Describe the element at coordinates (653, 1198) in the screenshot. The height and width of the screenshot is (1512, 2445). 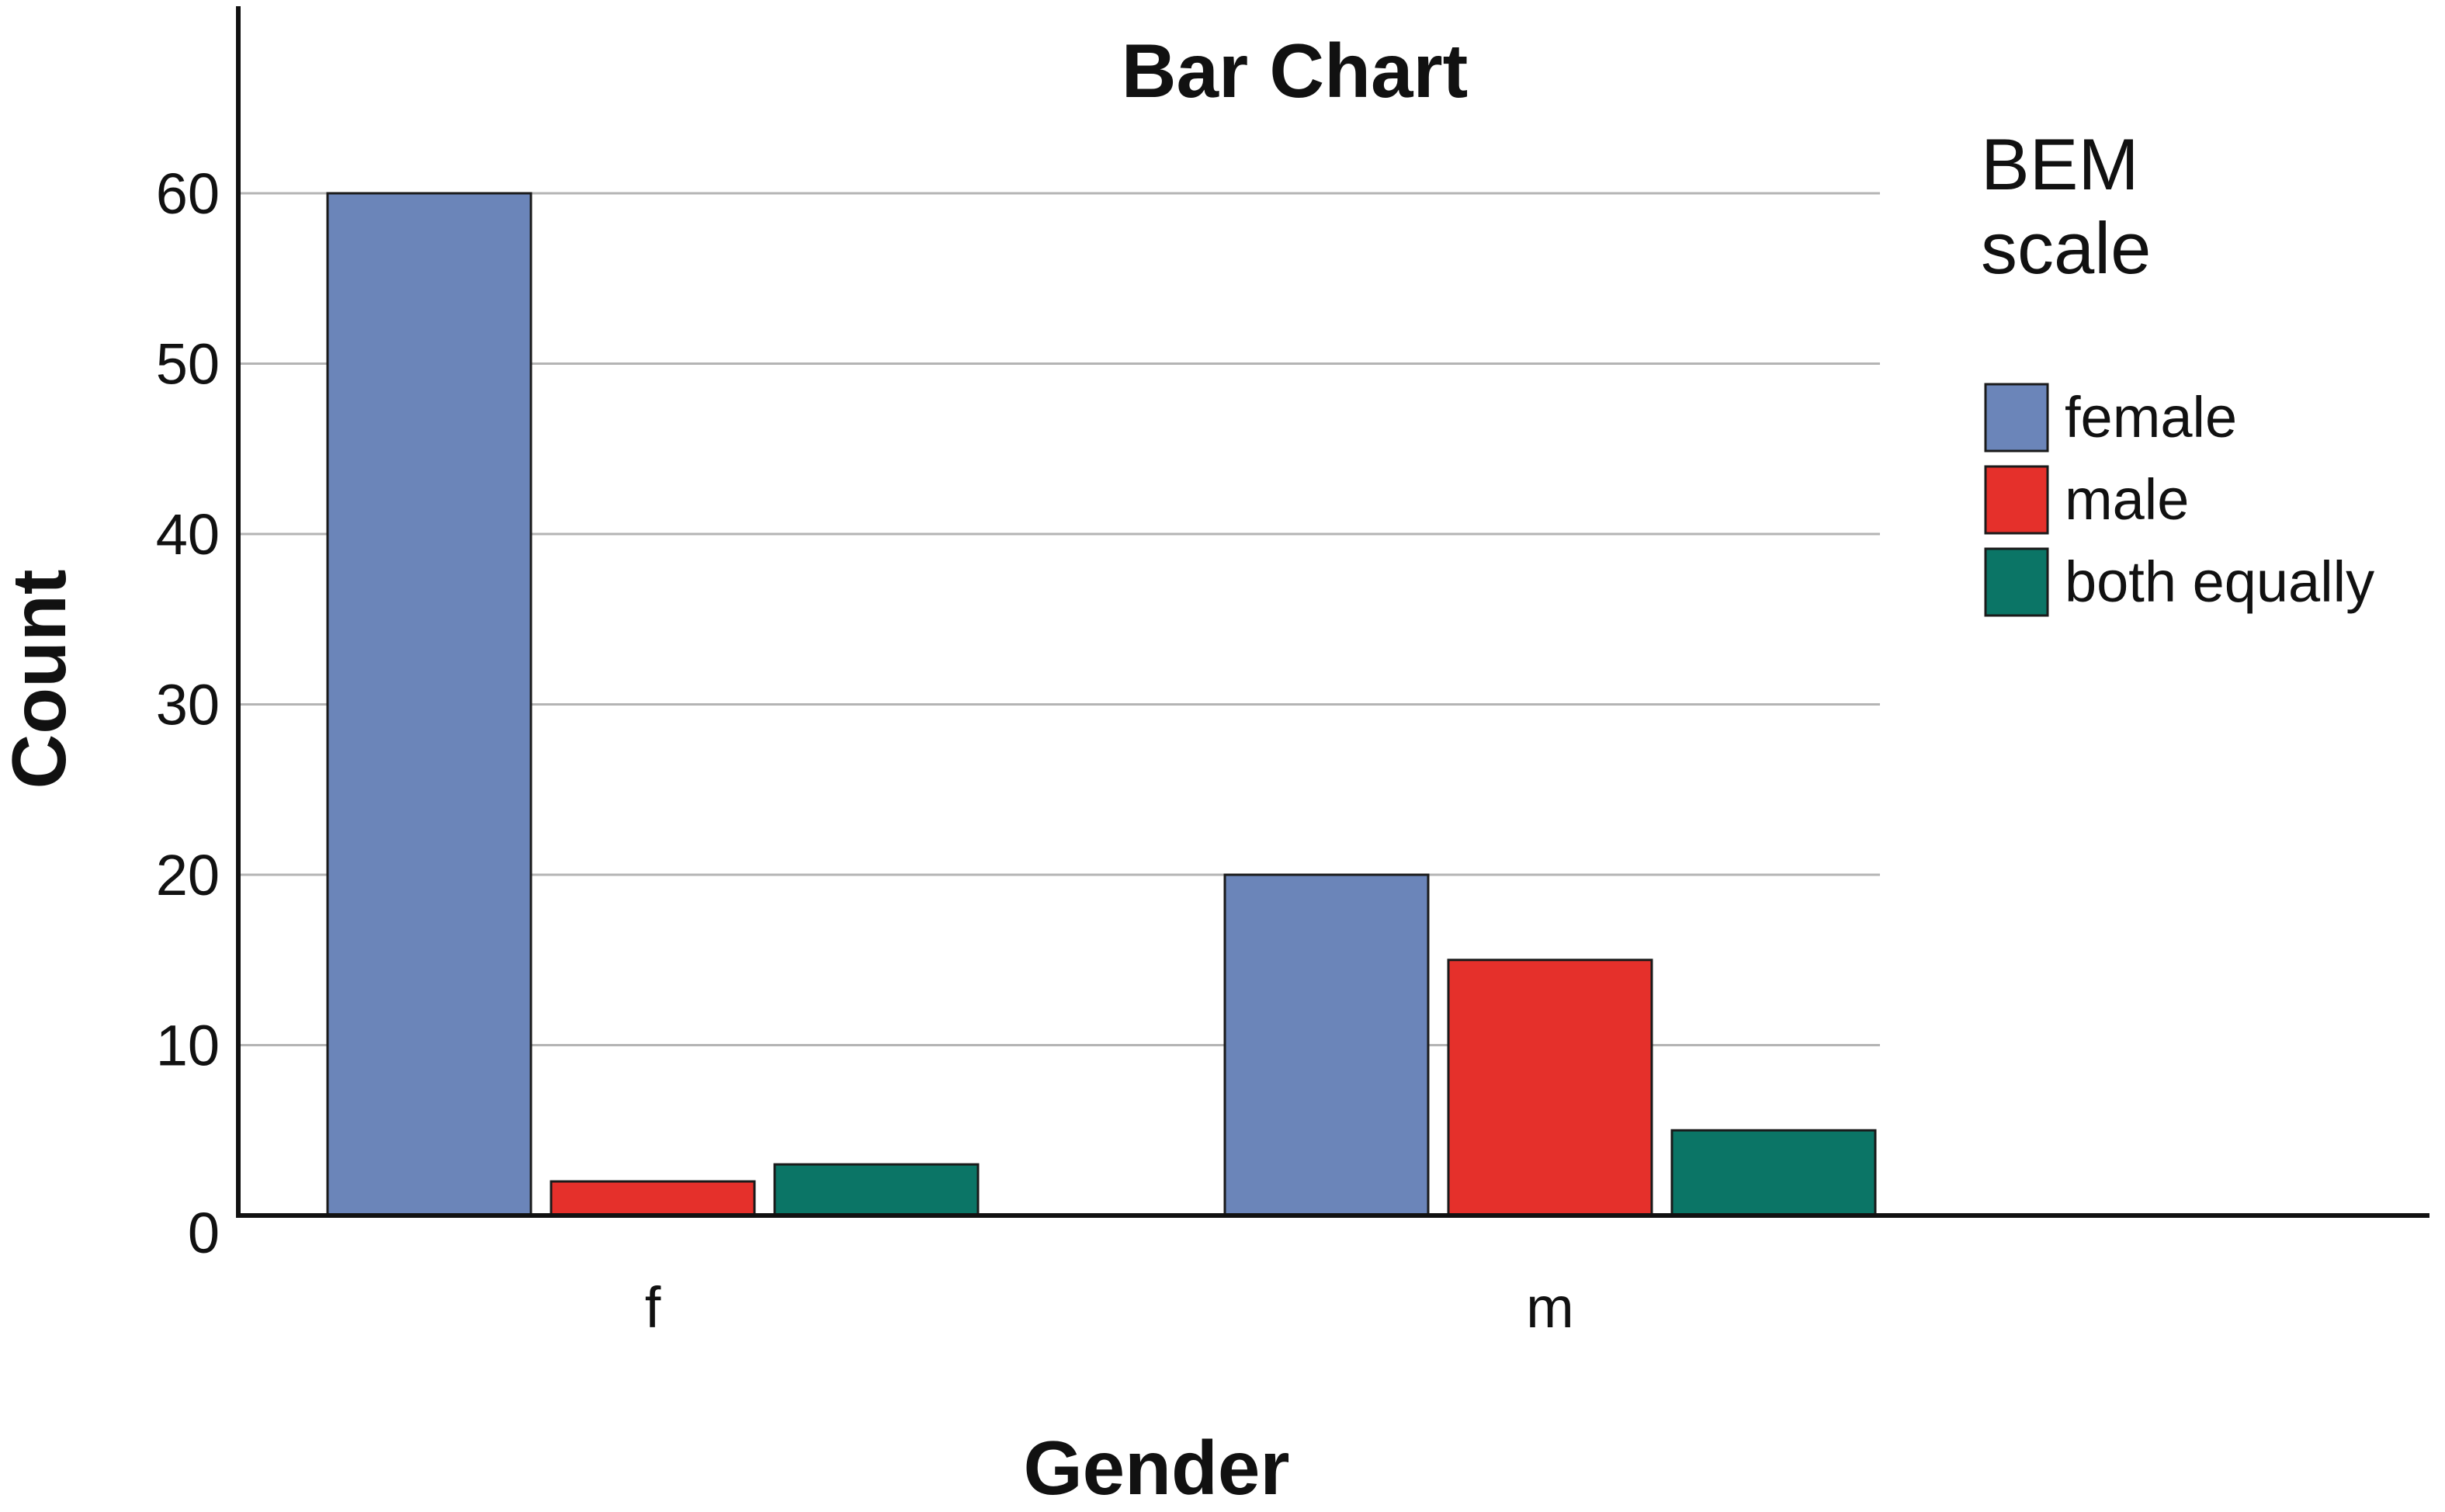
I see `bar-male-f` at that location.